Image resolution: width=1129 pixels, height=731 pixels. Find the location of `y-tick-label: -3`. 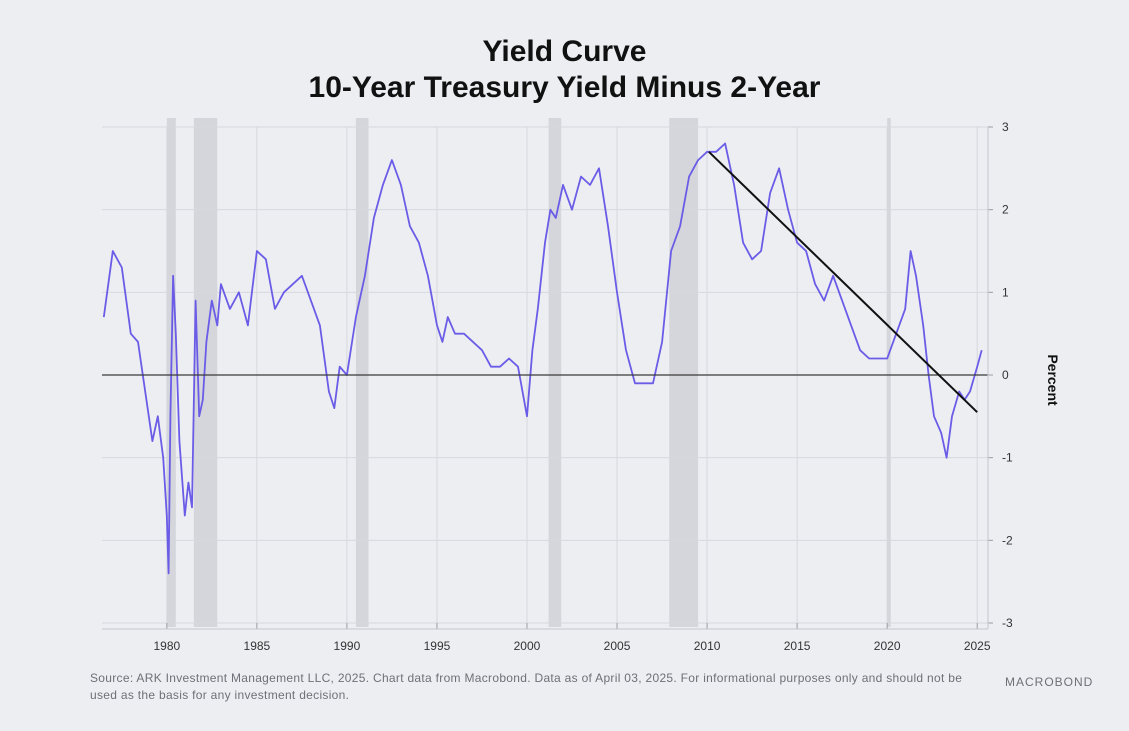

y-tick-label: -3 is located at coordinates (1007, 623).